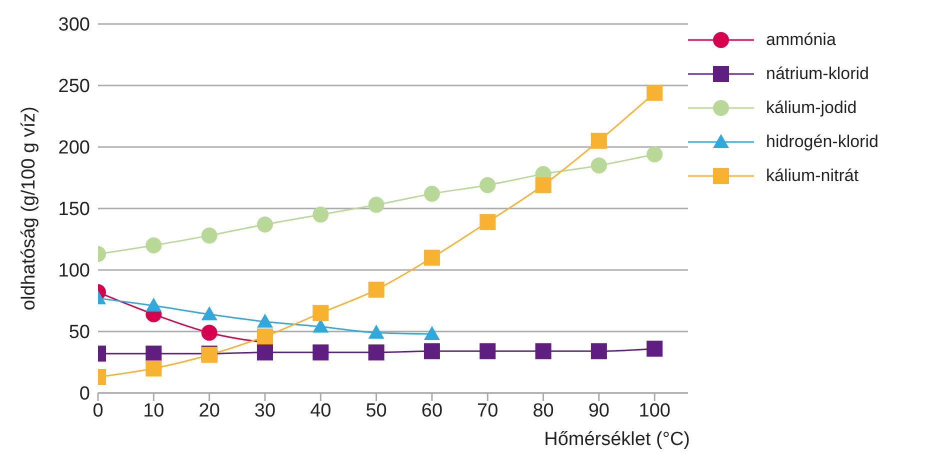 The image size is (949, 473). Describe the element at coordinates (376, 411) in the screenshot. I see `x-tick-label: 50` at that location.